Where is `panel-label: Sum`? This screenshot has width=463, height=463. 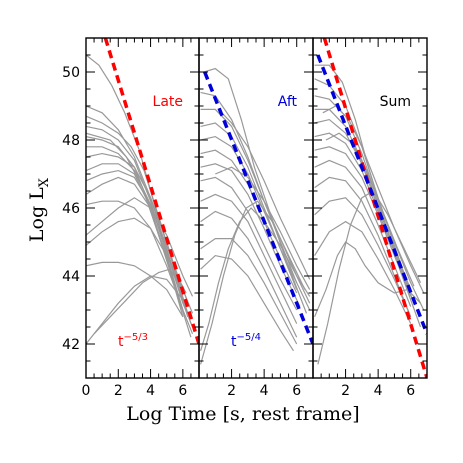
panel-label: Sum is located at coordinates (395, 102).